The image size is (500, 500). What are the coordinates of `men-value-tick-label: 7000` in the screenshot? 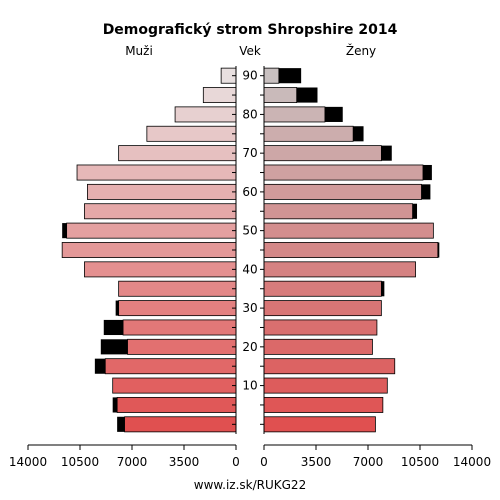 It's located at (132, 462).